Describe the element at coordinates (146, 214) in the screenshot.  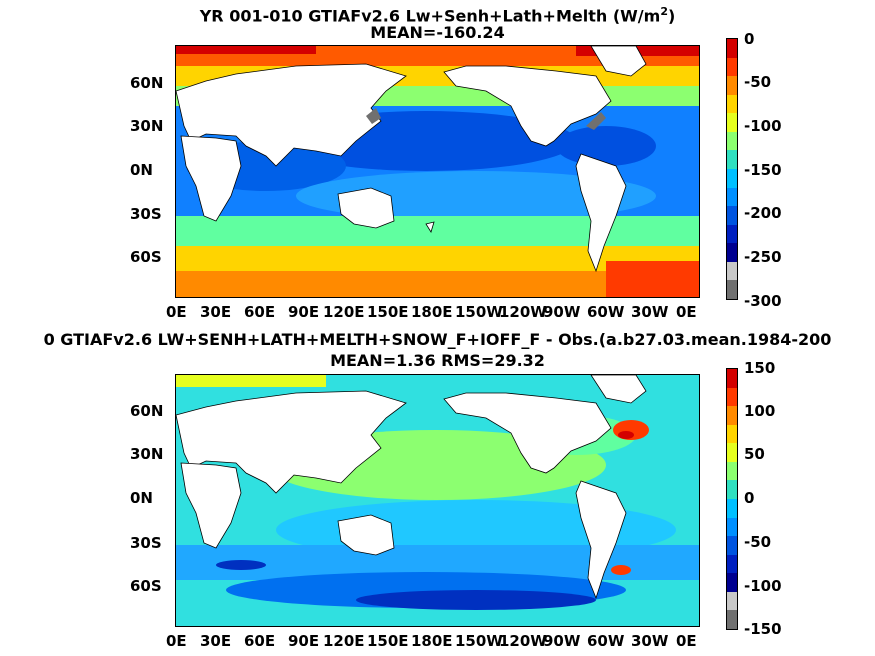
I see `panel1-lat-tick: 30S` at that location.